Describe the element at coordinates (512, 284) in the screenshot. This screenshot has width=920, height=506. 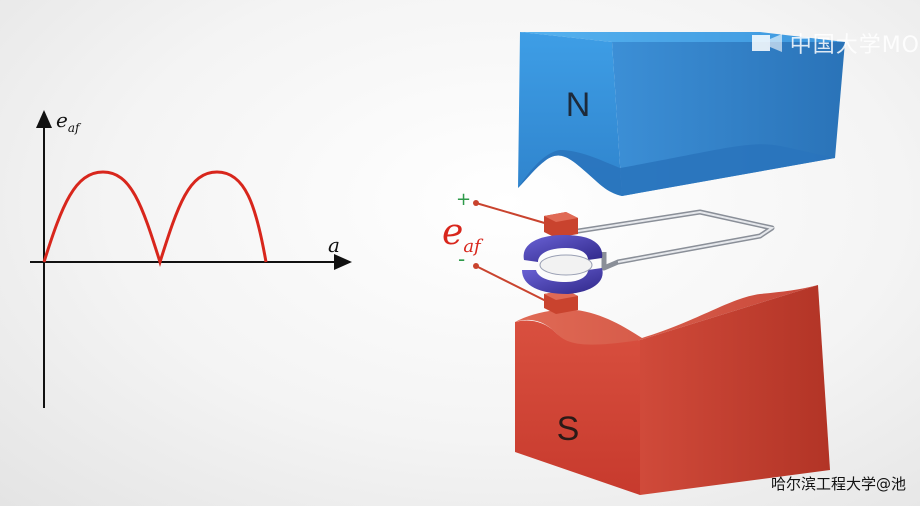
I see `negative-lead` at that location.